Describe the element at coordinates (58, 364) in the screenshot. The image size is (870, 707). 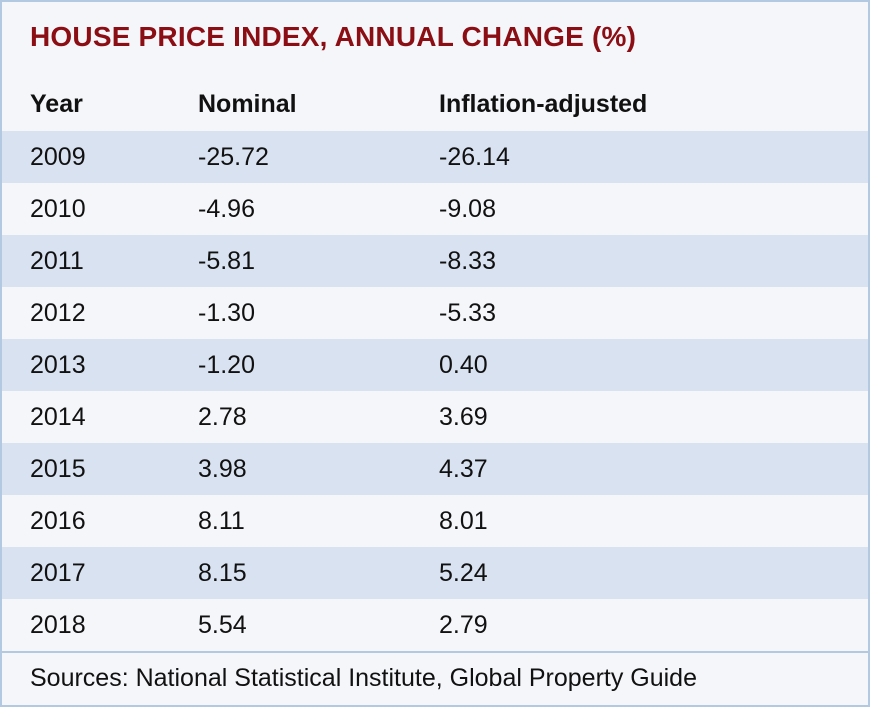
I see `cell-year: 2013` at that location.